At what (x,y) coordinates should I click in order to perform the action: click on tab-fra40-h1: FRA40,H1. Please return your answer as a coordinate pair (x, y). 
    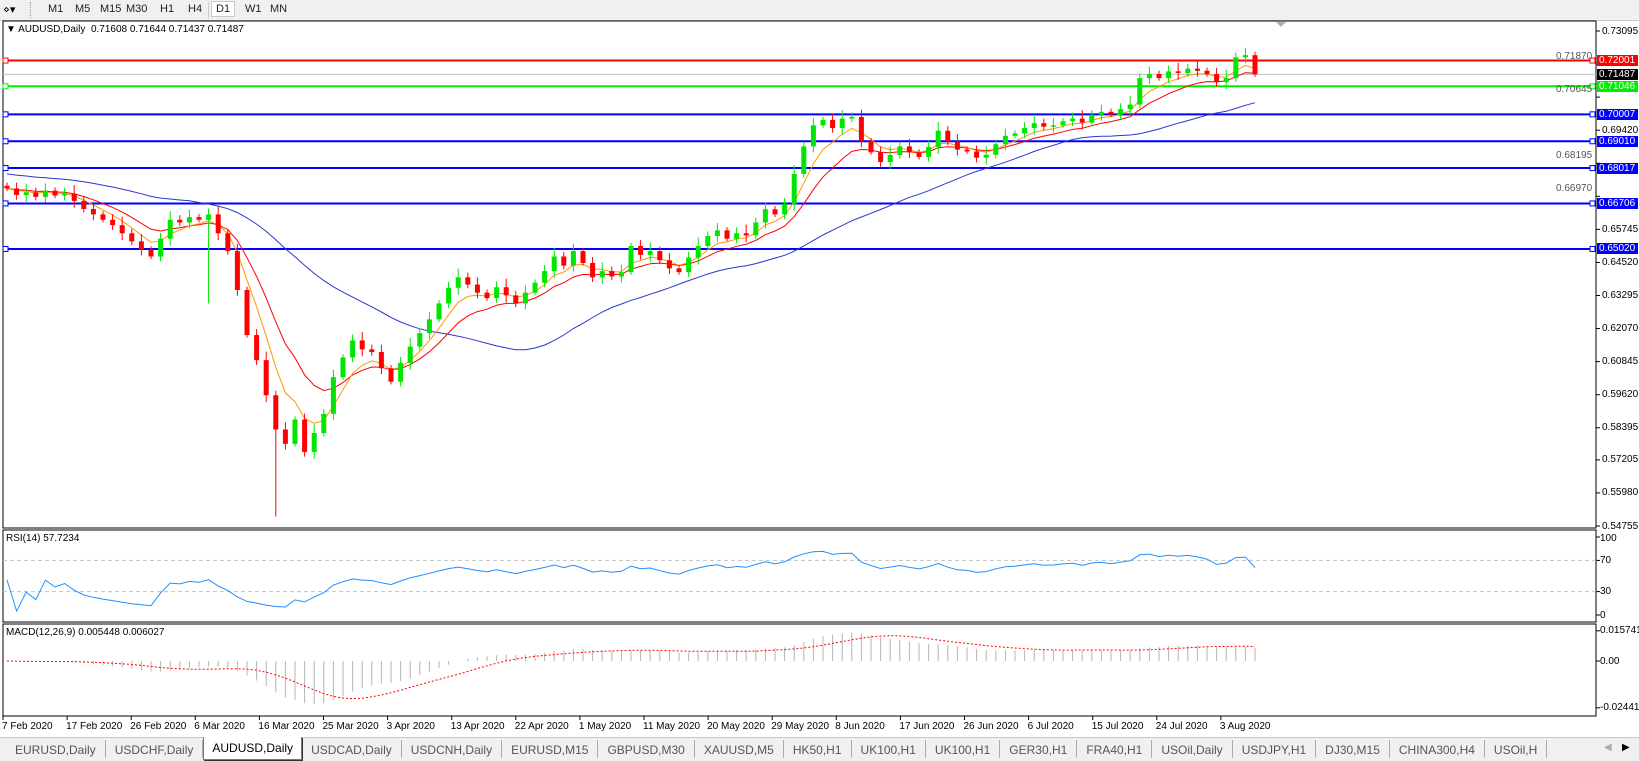
    Looking at the image, I should click on (1115, 749).